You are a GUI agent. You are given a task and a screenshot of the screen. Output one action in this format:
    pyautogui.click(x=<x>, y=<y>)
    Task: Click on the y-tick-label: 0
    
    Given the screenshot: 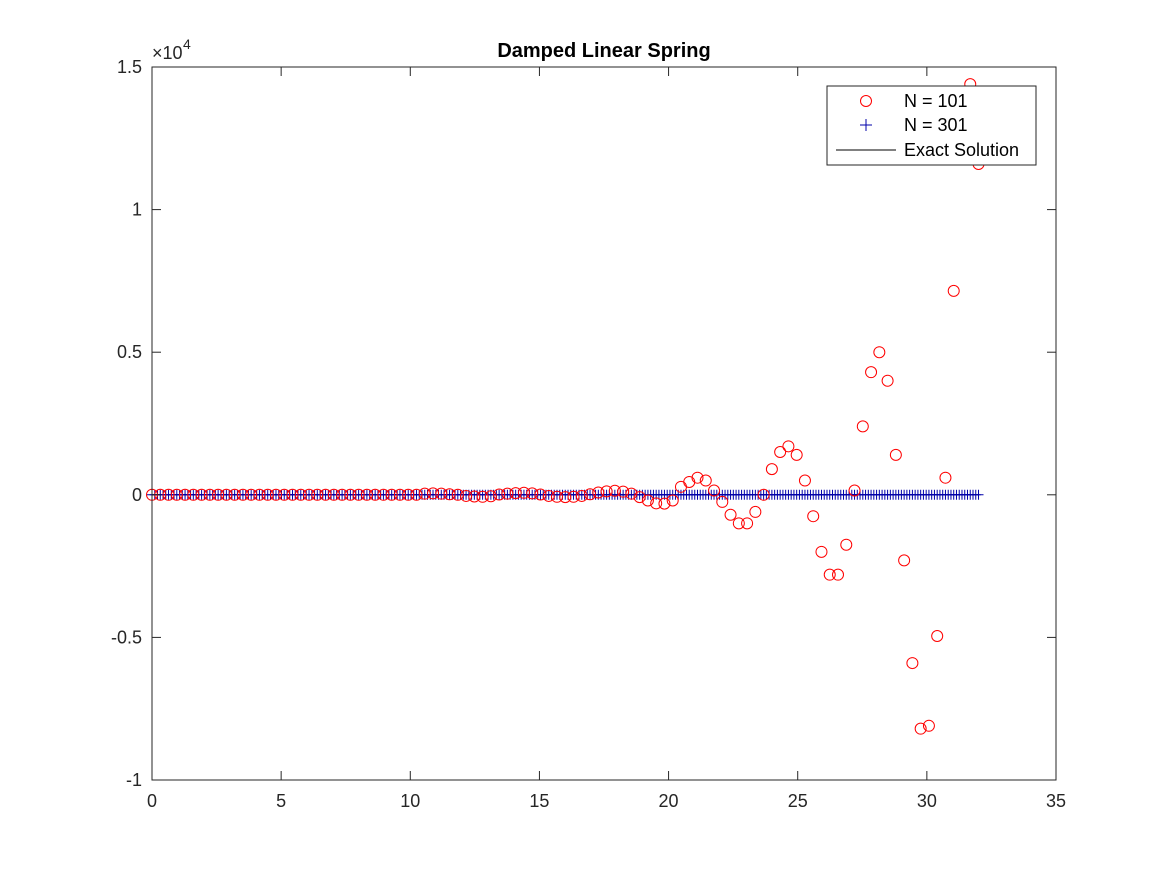 What is the action you would take?
    pyautogui.click(x=137, y=495)
    